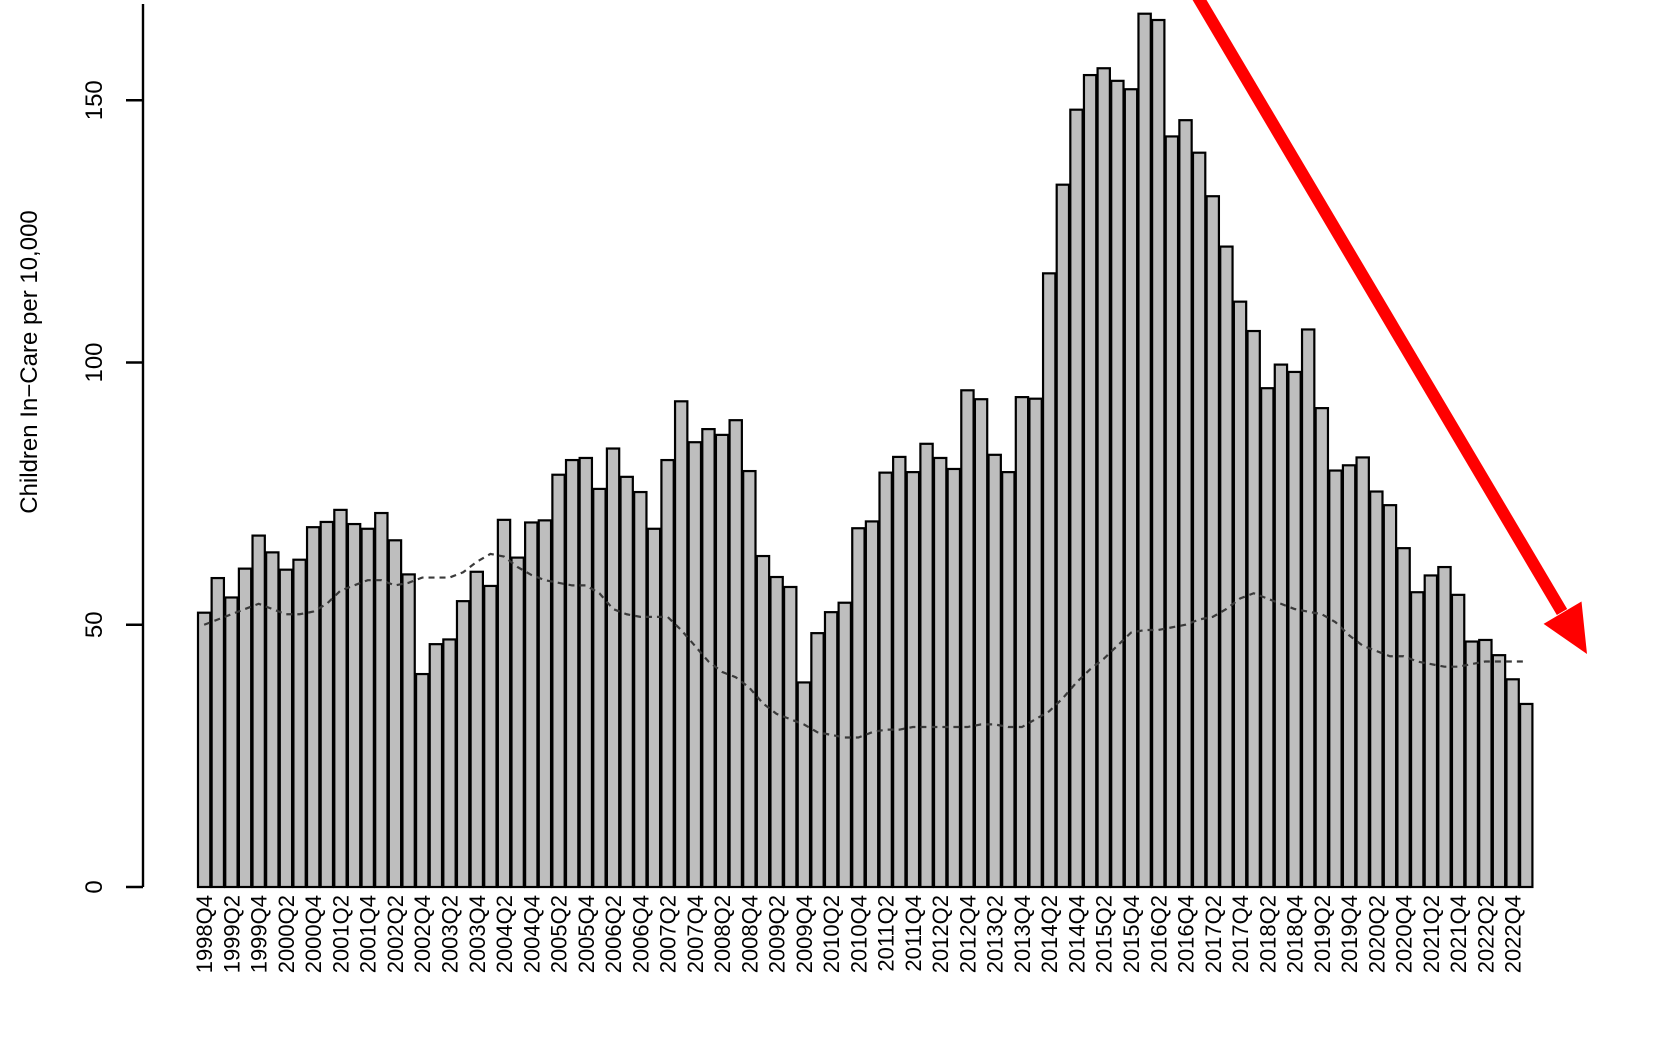  What do you see at coordinates (640, 934) in the screenshot?
I see `x-tick-label-2006Q4: 2006Q4` at bounding box center [640, 934].